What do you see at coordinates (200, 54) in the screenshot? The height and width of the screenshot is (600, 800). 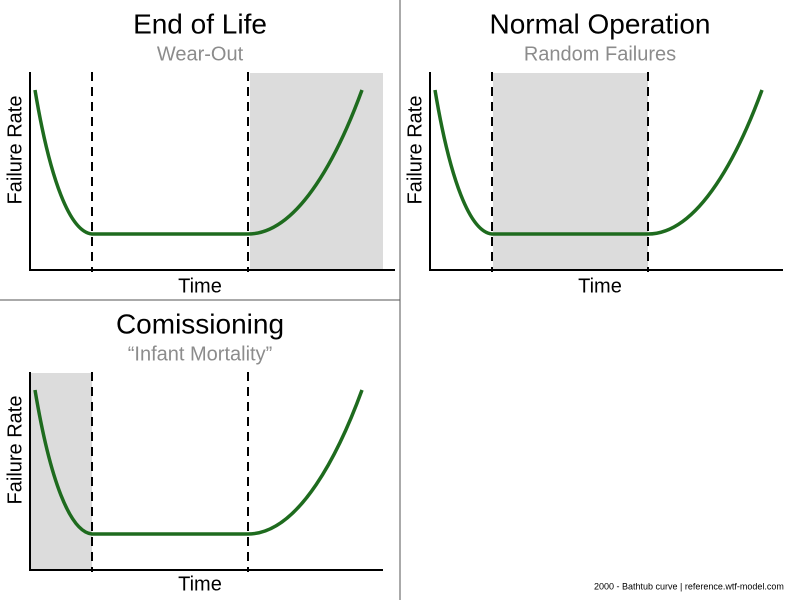 I see `panel-subtitle: Wear-Out` at bounding box center [200, 54].